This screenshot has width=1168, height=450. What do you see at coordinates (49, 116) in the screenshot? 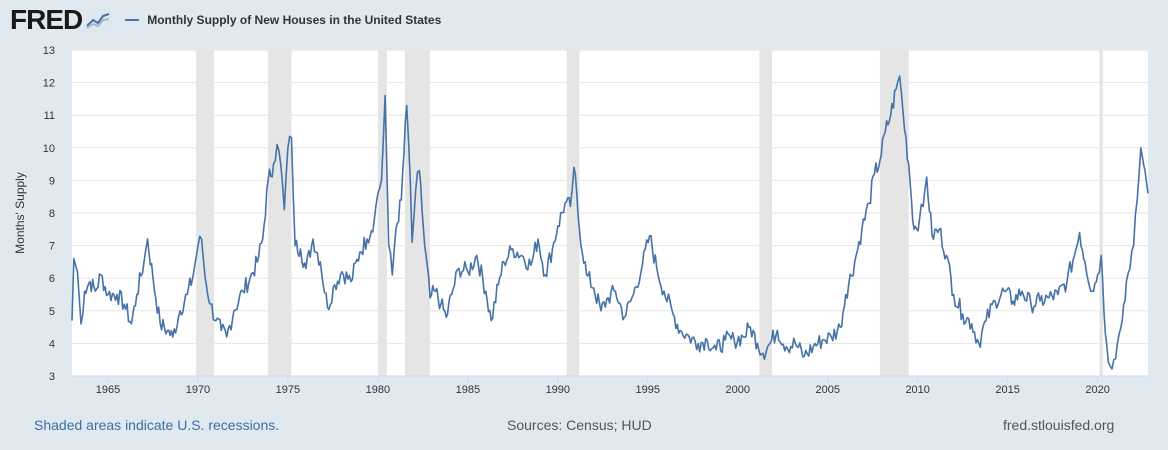
I see `y-tick-label: 11` at bounding box center [49, 116].